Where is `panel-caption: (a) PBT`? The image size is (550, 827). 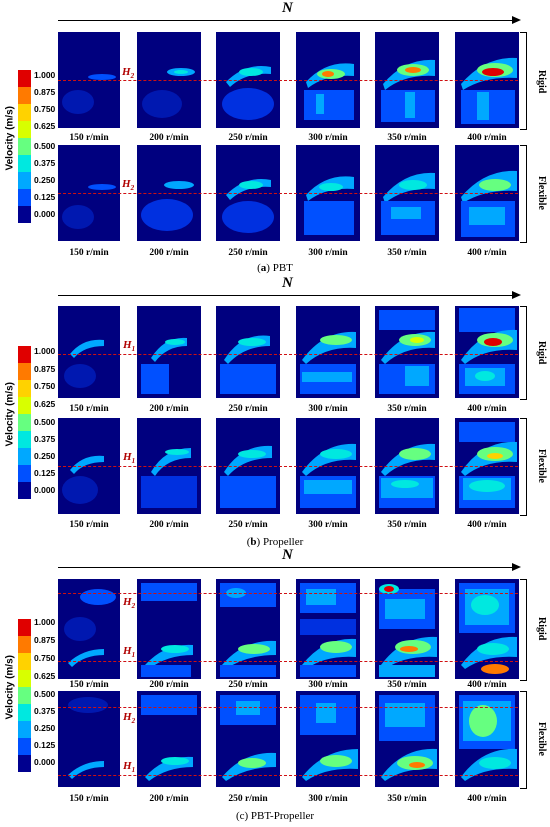 panel-caption: (a) PBT is located at coordinates (275, 268).